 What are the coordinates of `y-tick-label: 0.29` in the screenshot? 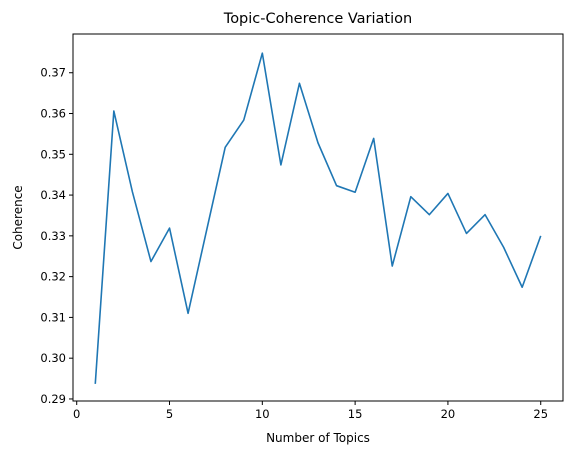 It's located at (53, 399).